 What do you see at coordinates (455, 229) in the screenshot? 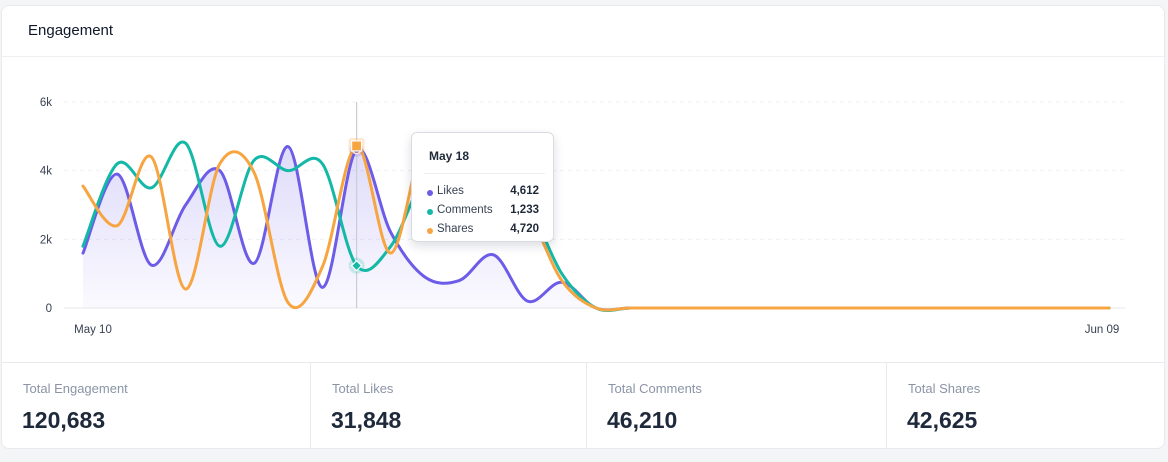
I see `tooltip-label: Shares` at bounding box center [455, 229].